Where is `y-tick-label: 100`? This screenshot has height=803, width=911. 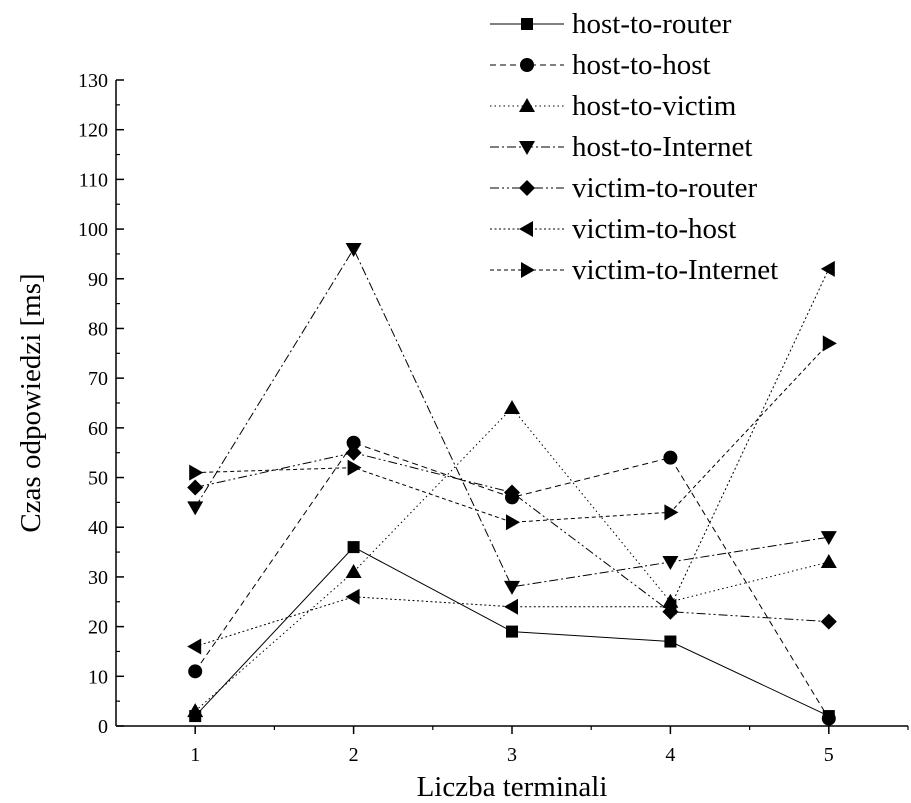 y-tick-label: 100 is located at coordinates (93, 230).